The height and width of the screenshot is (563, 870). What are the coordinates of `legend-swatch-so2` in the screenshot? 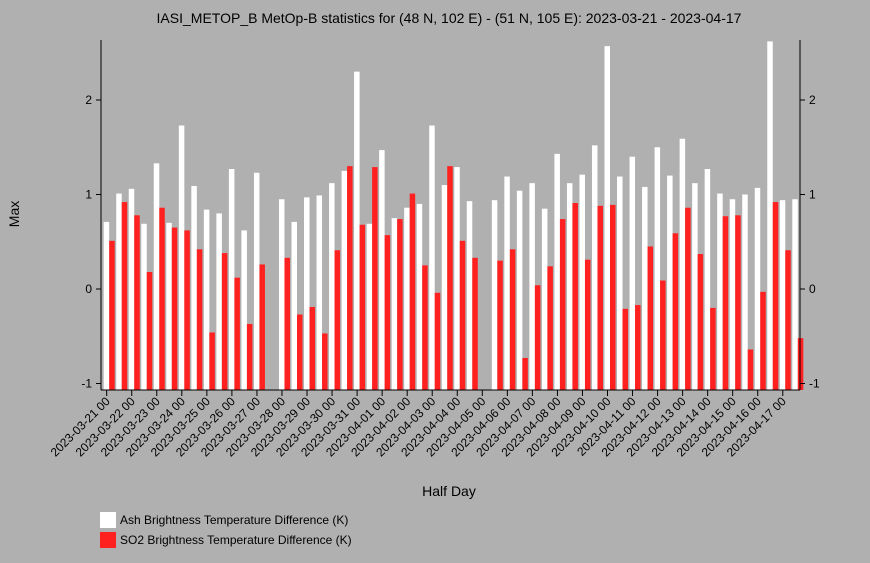 It's located at (108, 540).